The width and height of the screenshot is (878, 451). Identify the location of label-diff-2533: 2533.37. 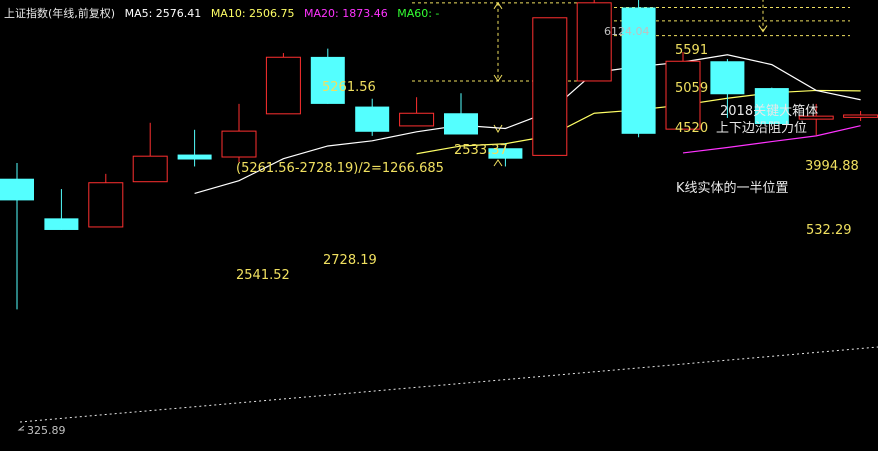
(481, 150).